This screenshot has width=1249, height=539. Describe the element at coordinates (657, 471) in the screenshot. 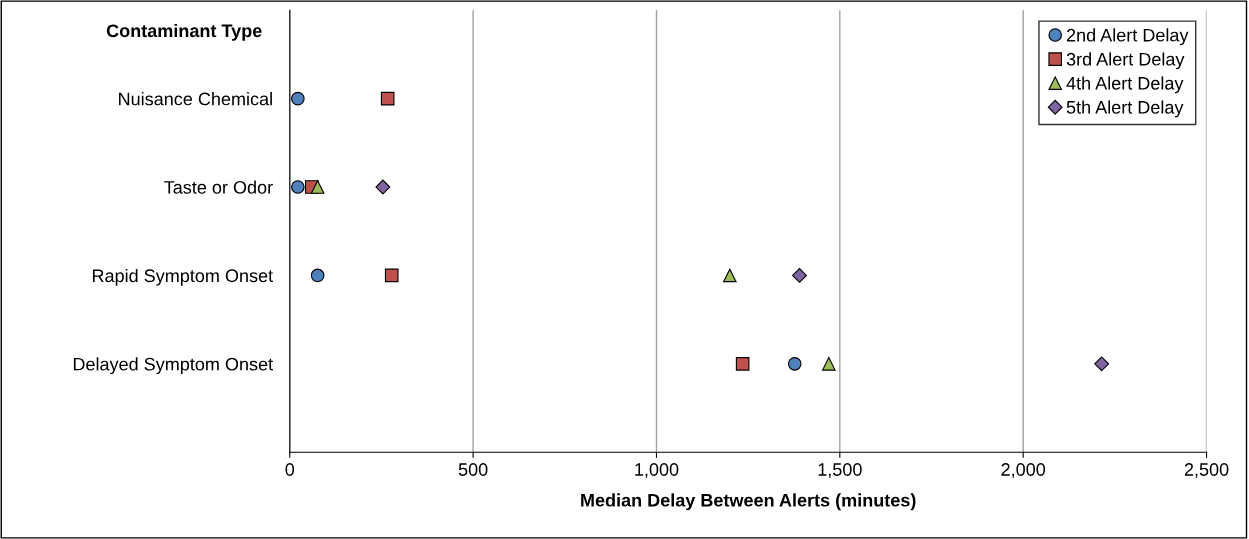

I see `x-tick-label: 1,000` at that location.